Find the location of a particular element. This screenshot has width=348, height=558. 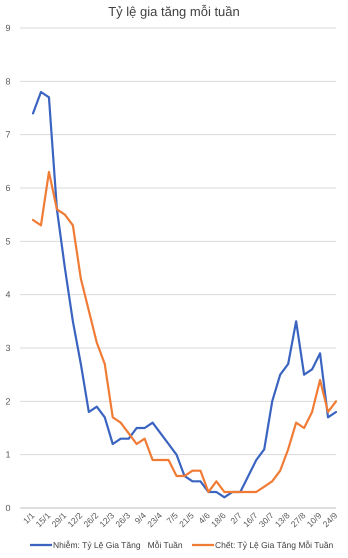

y-tick-label: 1 is located at coordinates (8, 455).